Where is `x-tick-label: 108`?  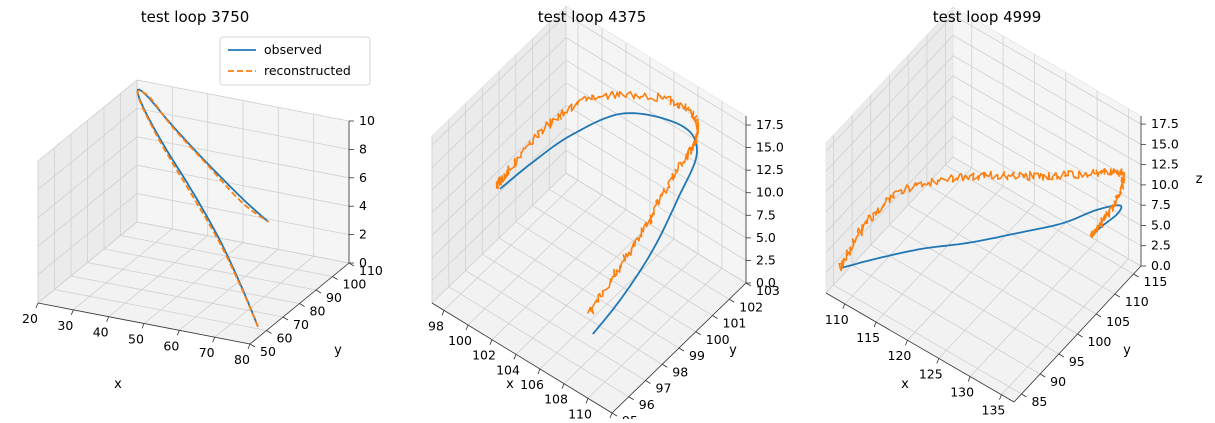 x-tick-label: 108 is located at coordinates (556, 399).